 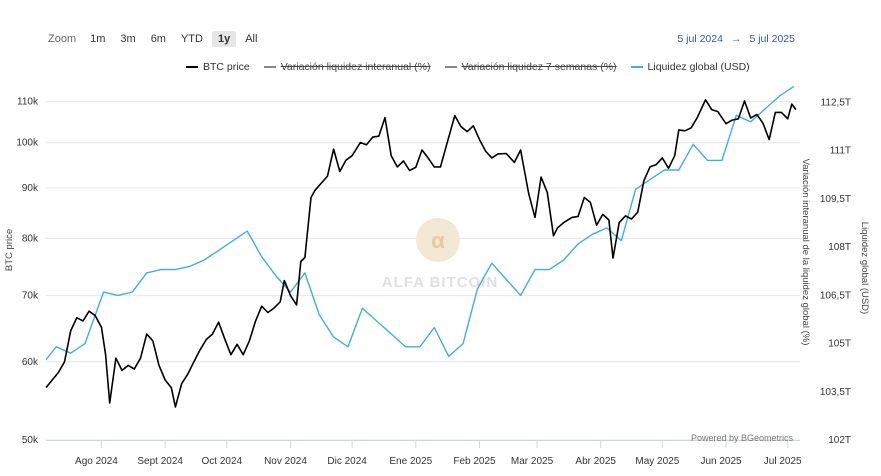 I want to click on legend-swatch-global-liquidity, so click(x=636, y=67).